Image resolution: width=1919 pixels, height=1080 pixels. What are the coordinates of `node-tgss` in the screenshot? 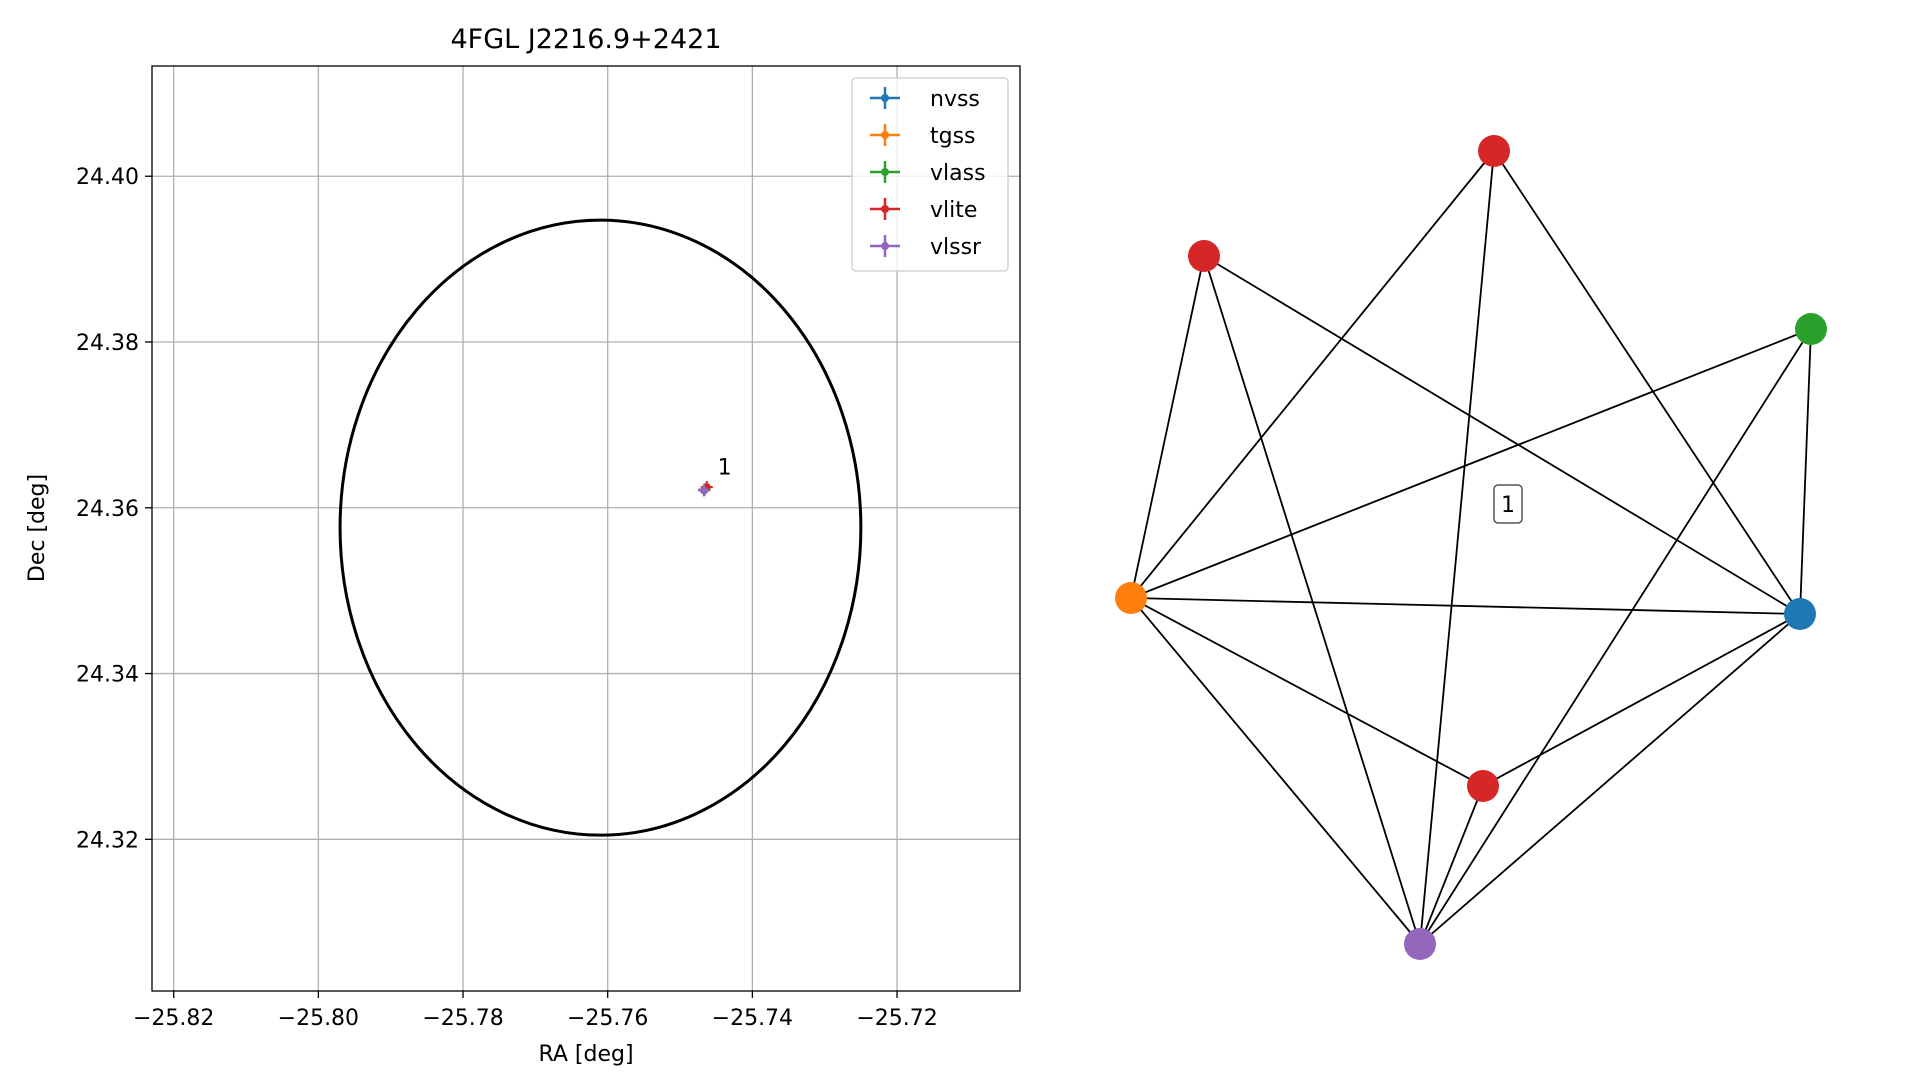 It's located at (1131, 598).